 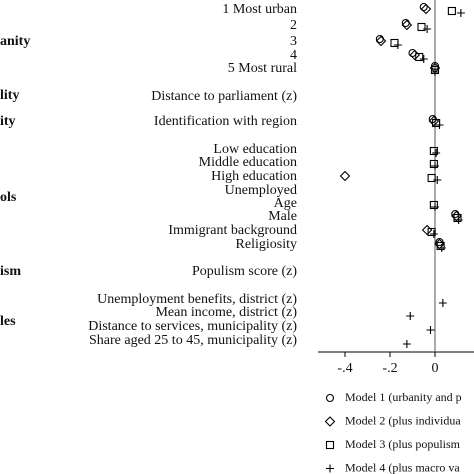 I want to click on row-label: 1 Most urban, so click(x=259, y=9).